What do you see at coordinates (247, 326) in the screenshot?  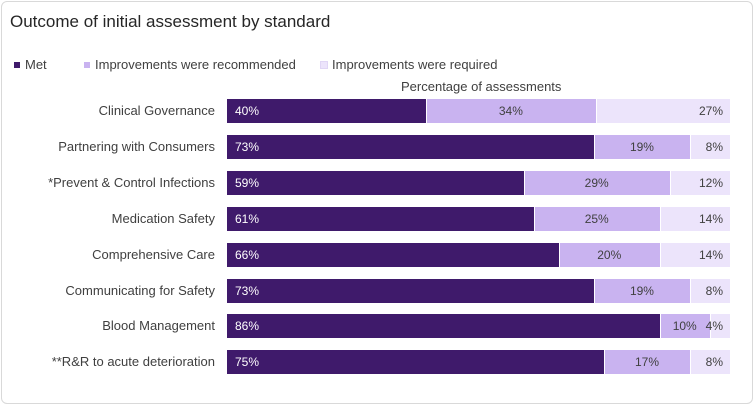 I see `data-label-met: 86%` at bounding box center [247, 326].